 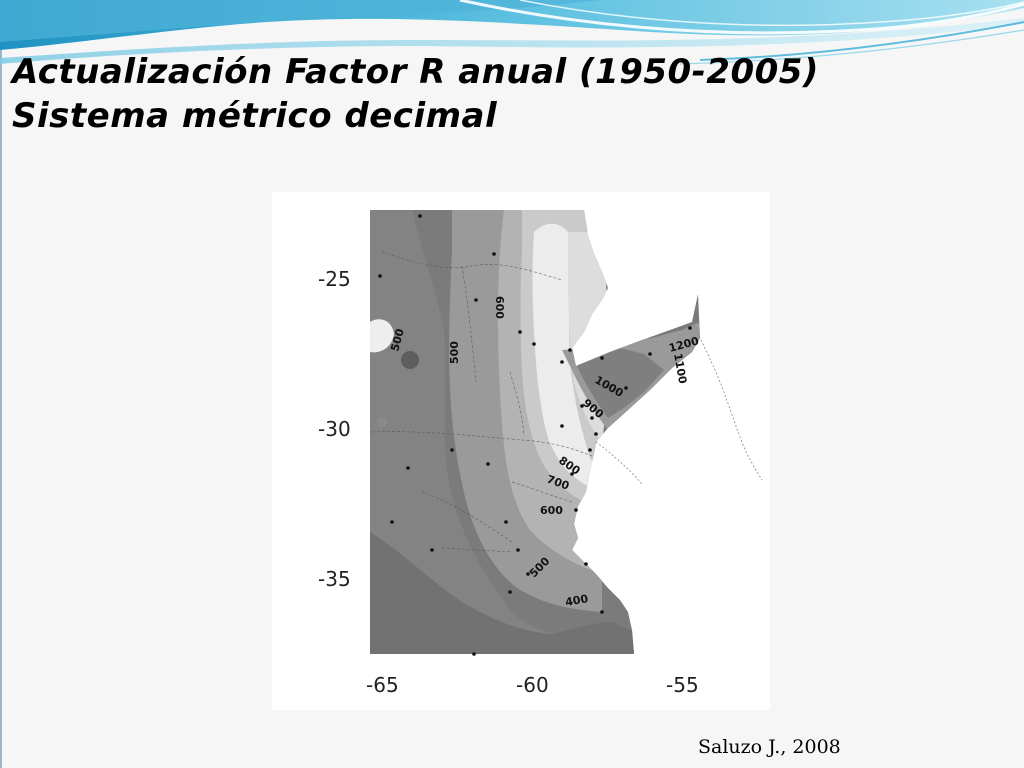 What do you see at coordinates (682, 685) in the screenshot?
I see `x-tick-label: -55` at bounding box center [682, 685].